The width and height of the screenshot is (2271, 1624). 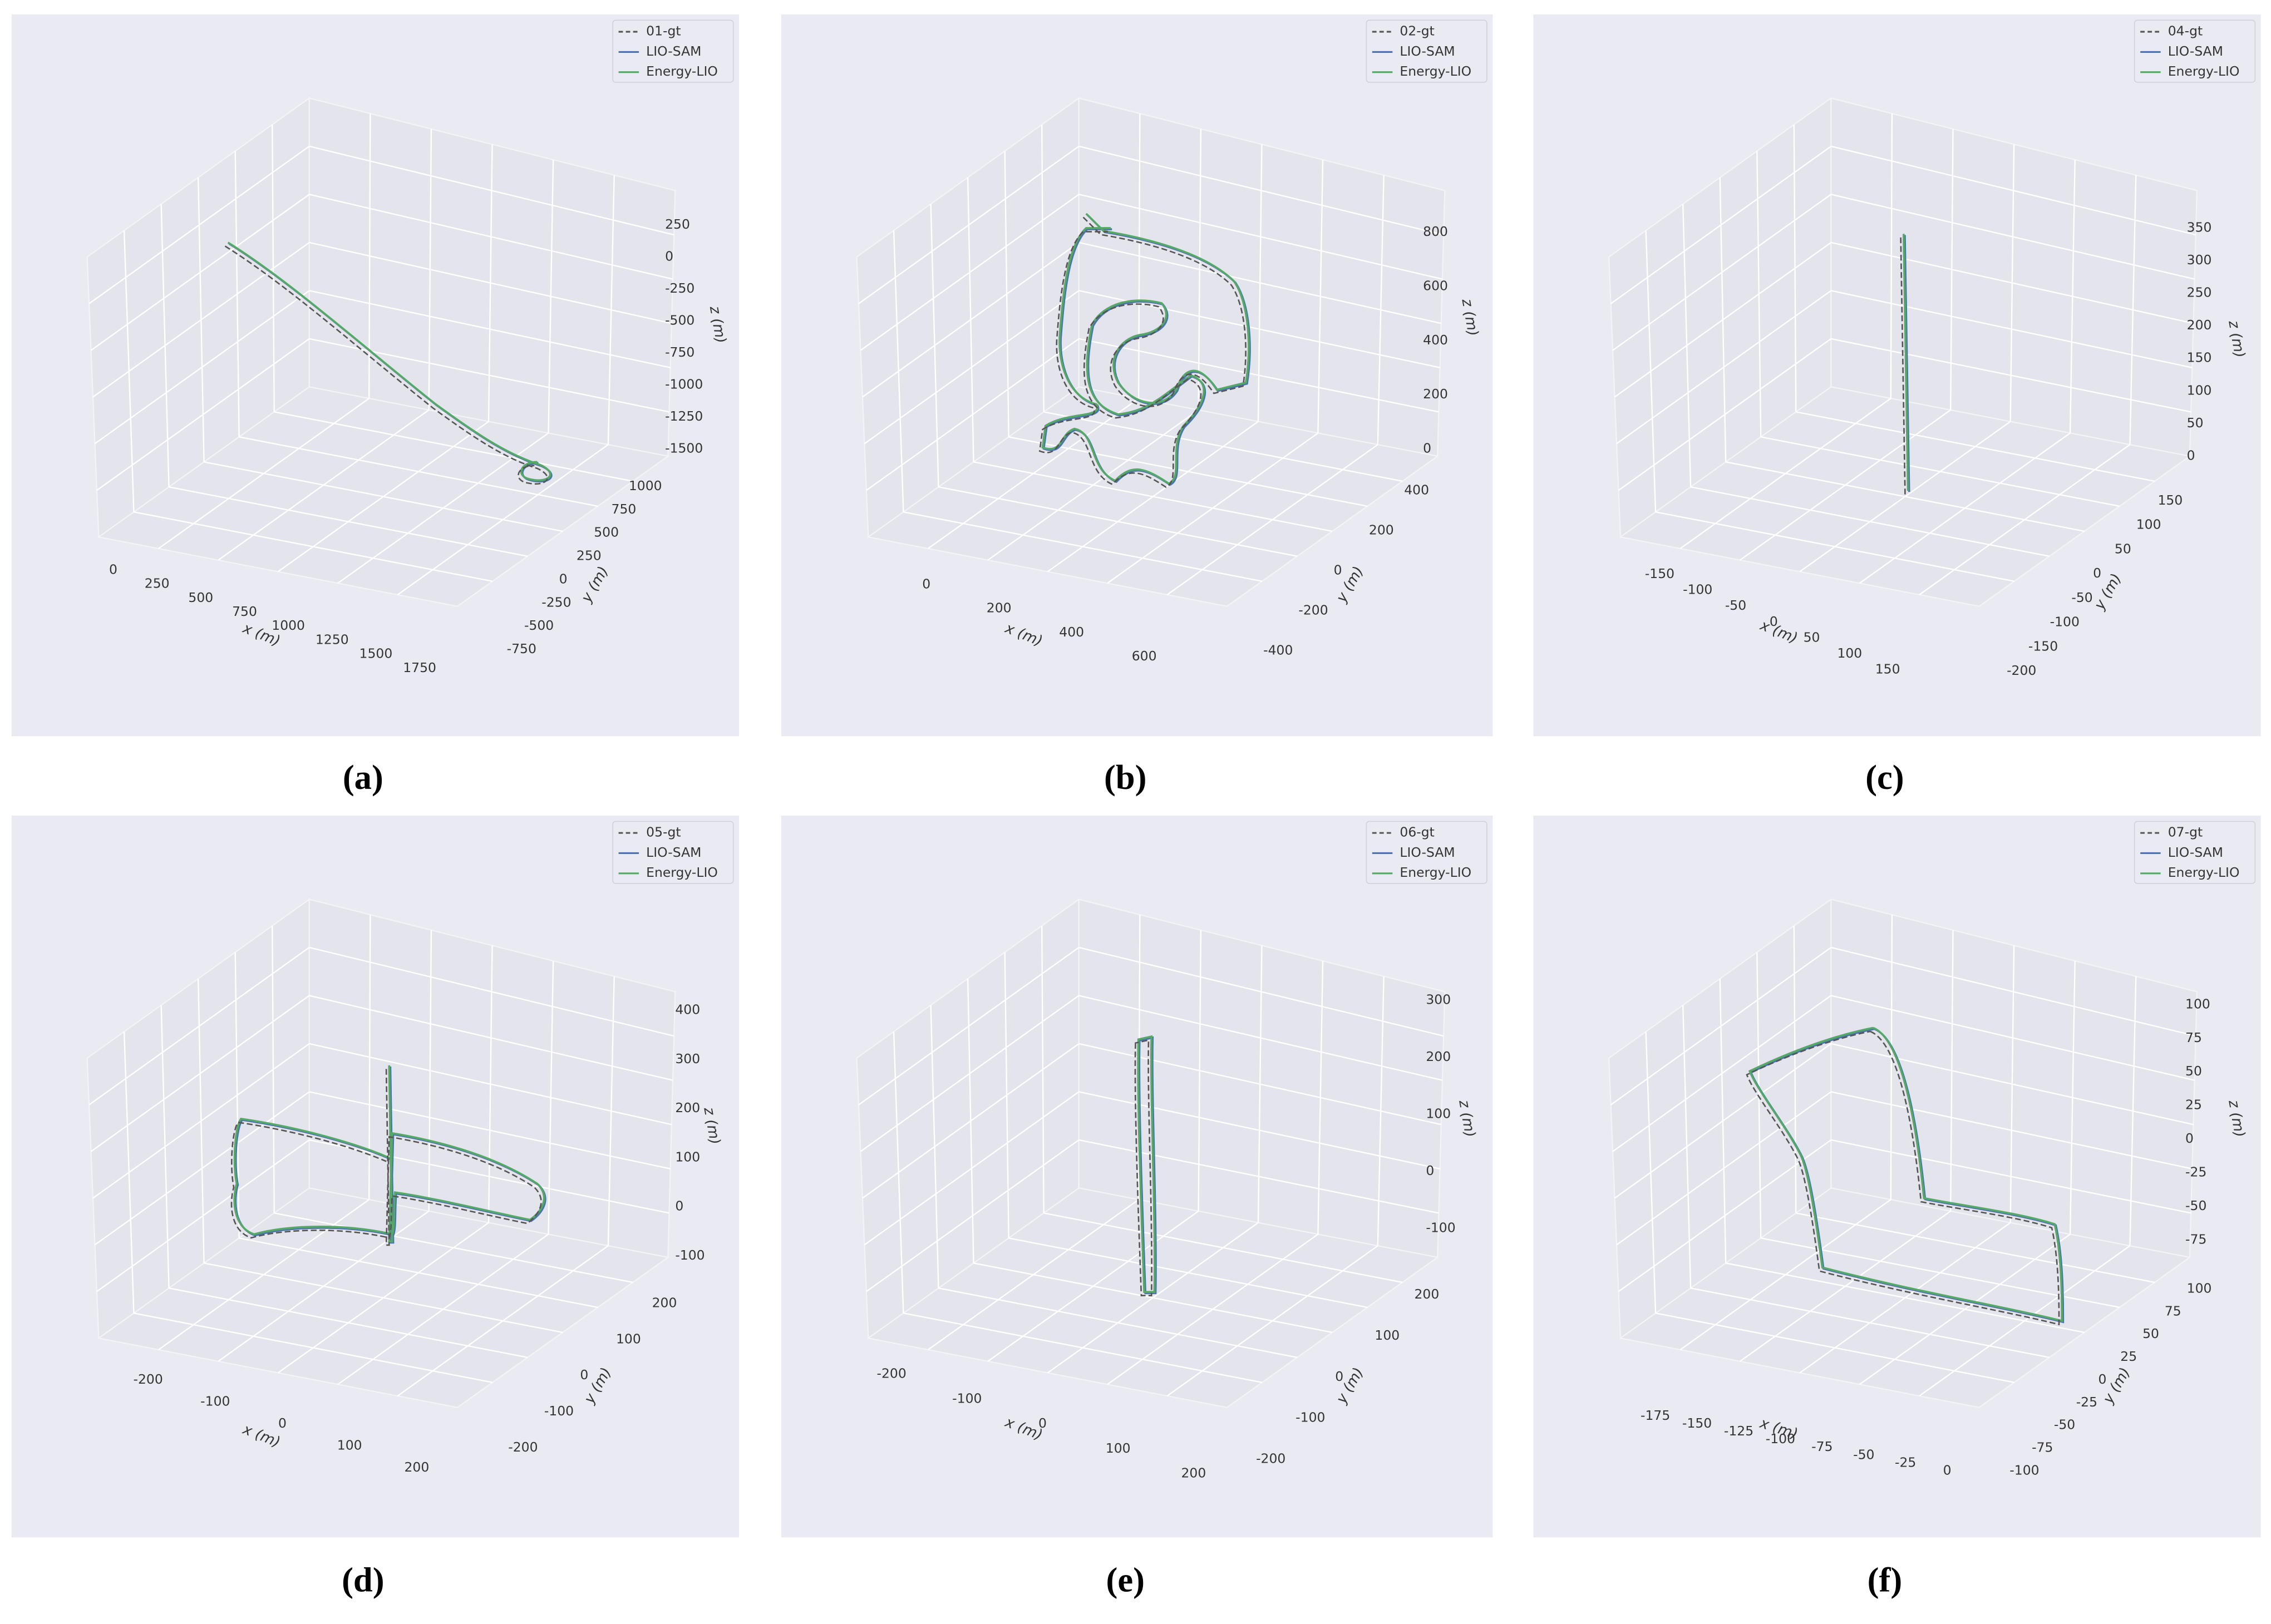 What do you see at coordinates (2200, 358) in the screenshot?
I see `z-tick-label: 150` at bounding box center [2200, 358].